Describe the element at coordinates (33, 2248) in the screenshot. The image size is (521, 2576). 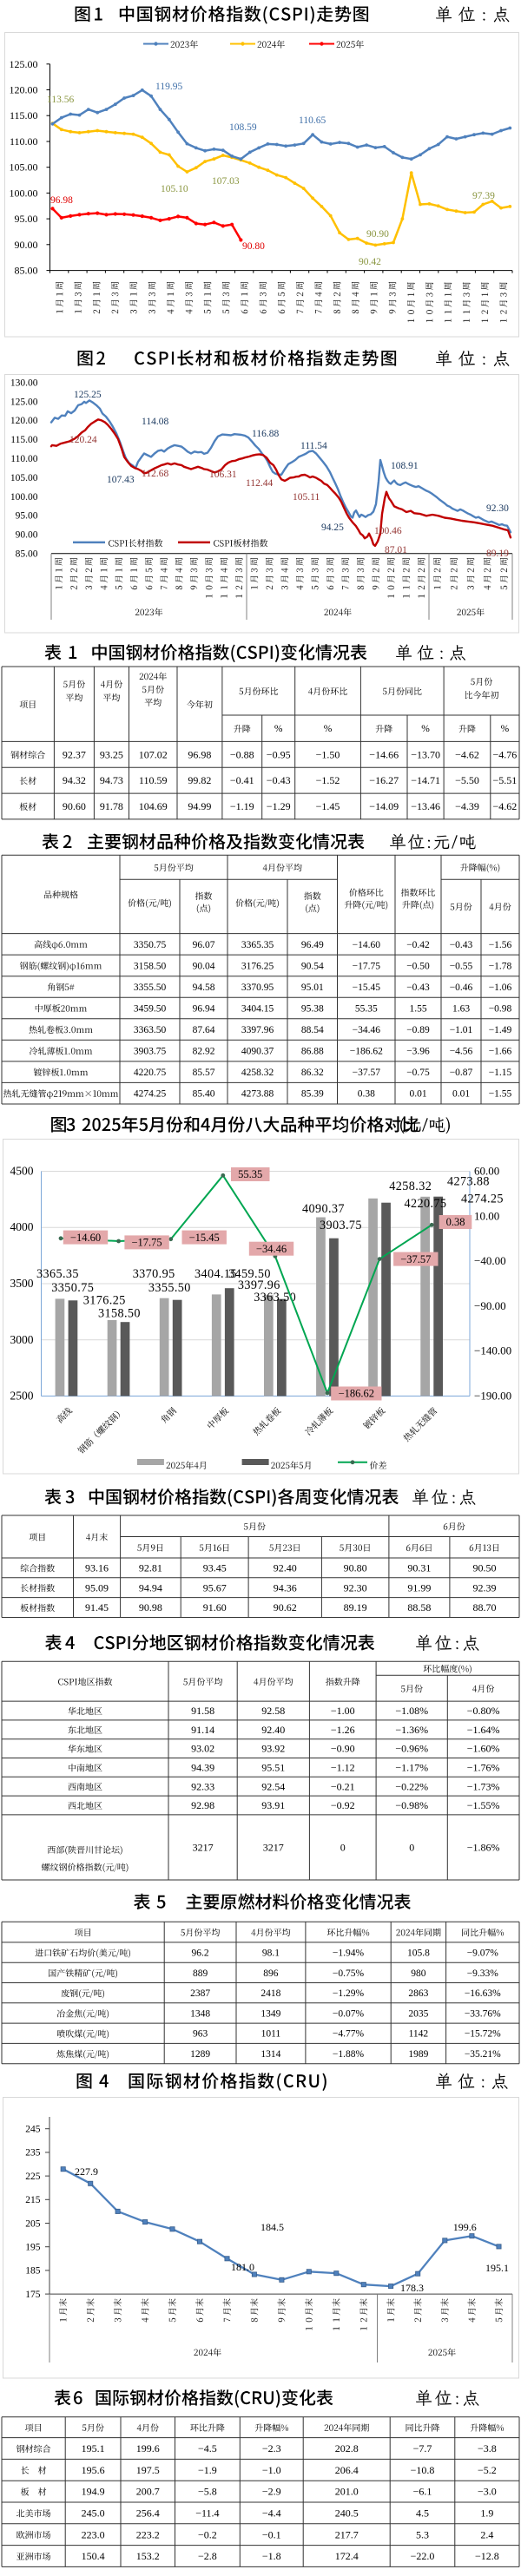
I see `svg-text: 195` at that location.